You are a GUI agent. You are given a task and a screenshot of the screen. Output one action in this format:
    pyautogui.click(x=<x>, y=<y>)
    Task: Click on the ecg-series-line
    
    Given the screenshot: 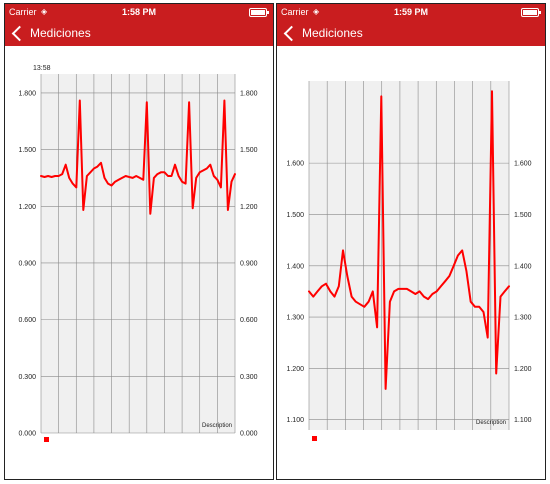 What is the action you would take?
    pyautogui.click(x=138, y=157)
    